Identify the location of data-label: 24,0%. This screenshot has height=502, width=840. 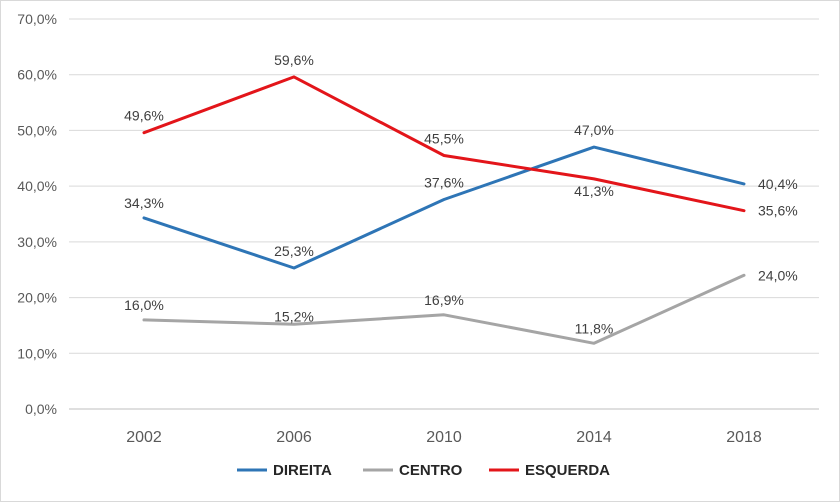
(778, 275).